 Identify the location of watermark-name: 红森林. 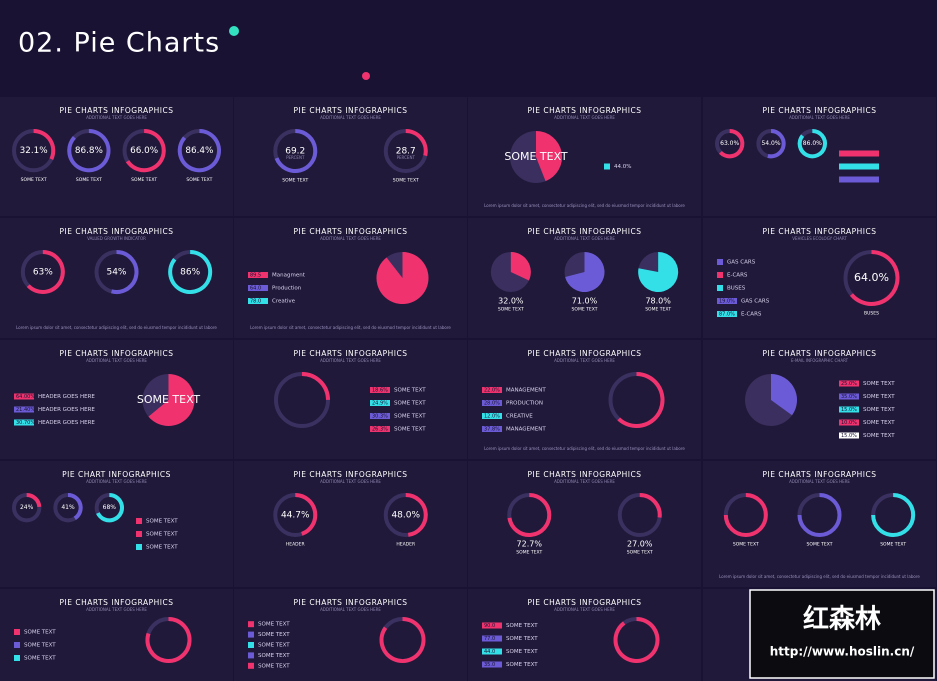
(842, 619).